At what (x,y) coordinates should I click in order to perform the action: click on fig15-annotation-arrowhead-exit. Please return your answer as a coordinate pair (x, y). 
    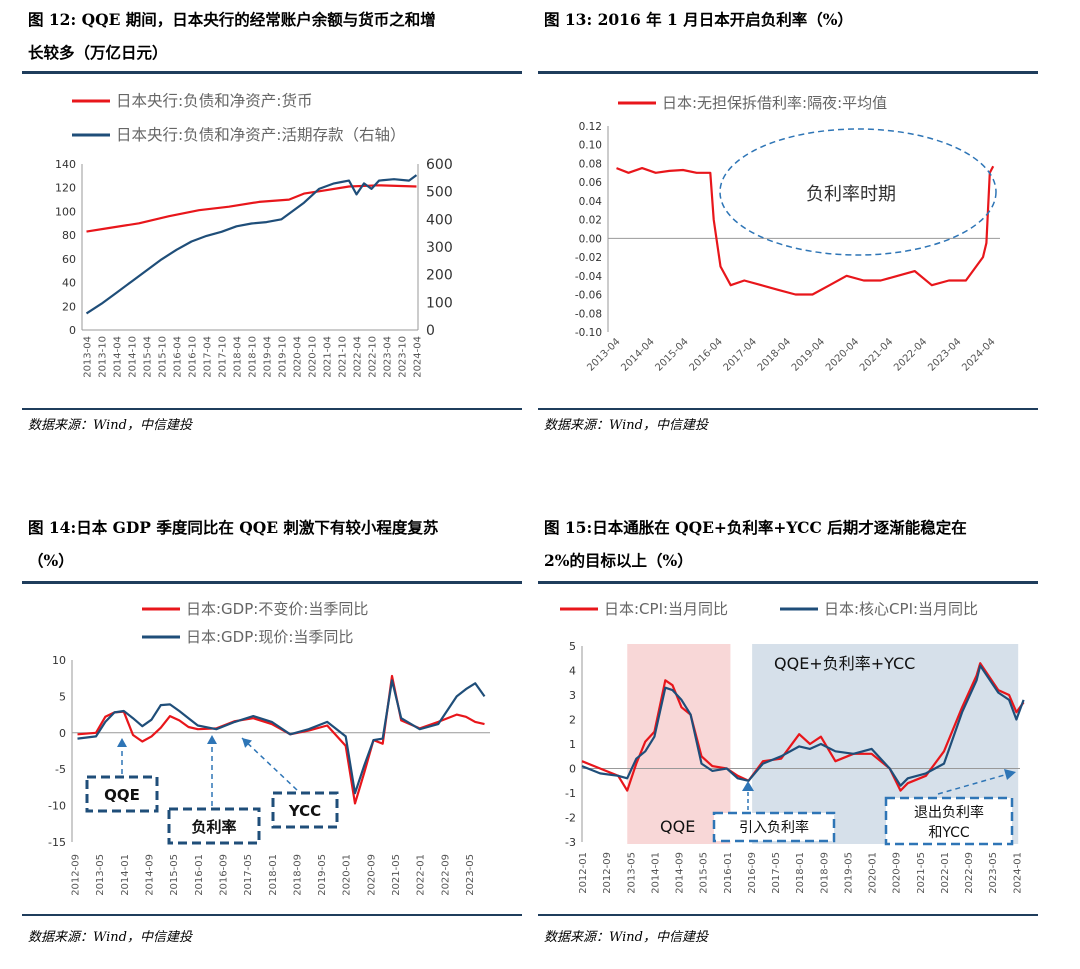
    Looking at the image, I should click on (1010, 774).